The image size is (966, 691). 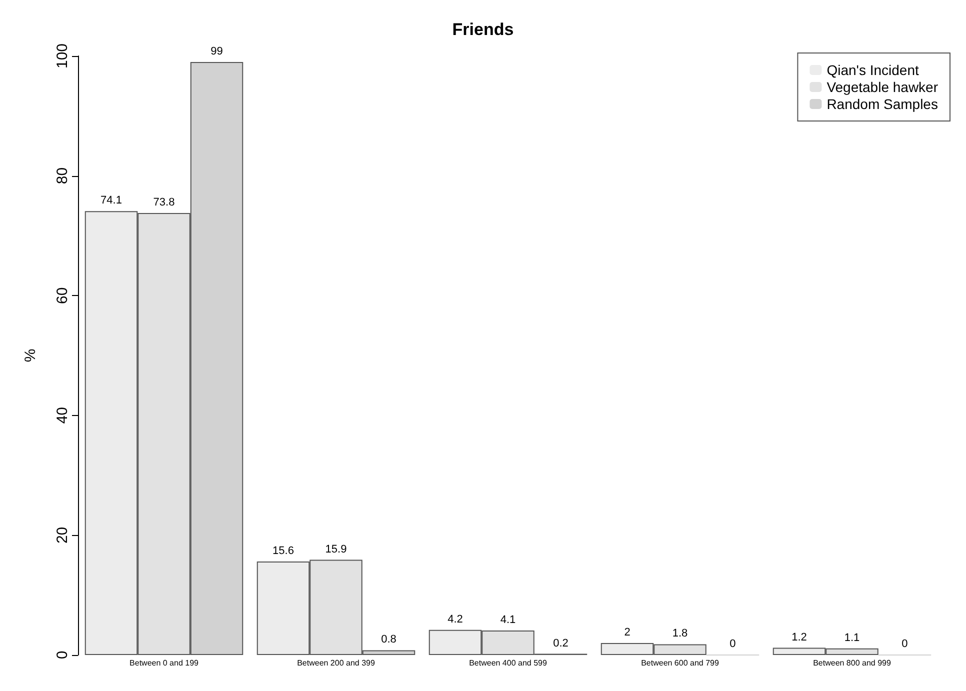 What do you see at coordinates (216, 51) in the screenshot?
I see `data-label: 99` at bounding box center [216, 51].